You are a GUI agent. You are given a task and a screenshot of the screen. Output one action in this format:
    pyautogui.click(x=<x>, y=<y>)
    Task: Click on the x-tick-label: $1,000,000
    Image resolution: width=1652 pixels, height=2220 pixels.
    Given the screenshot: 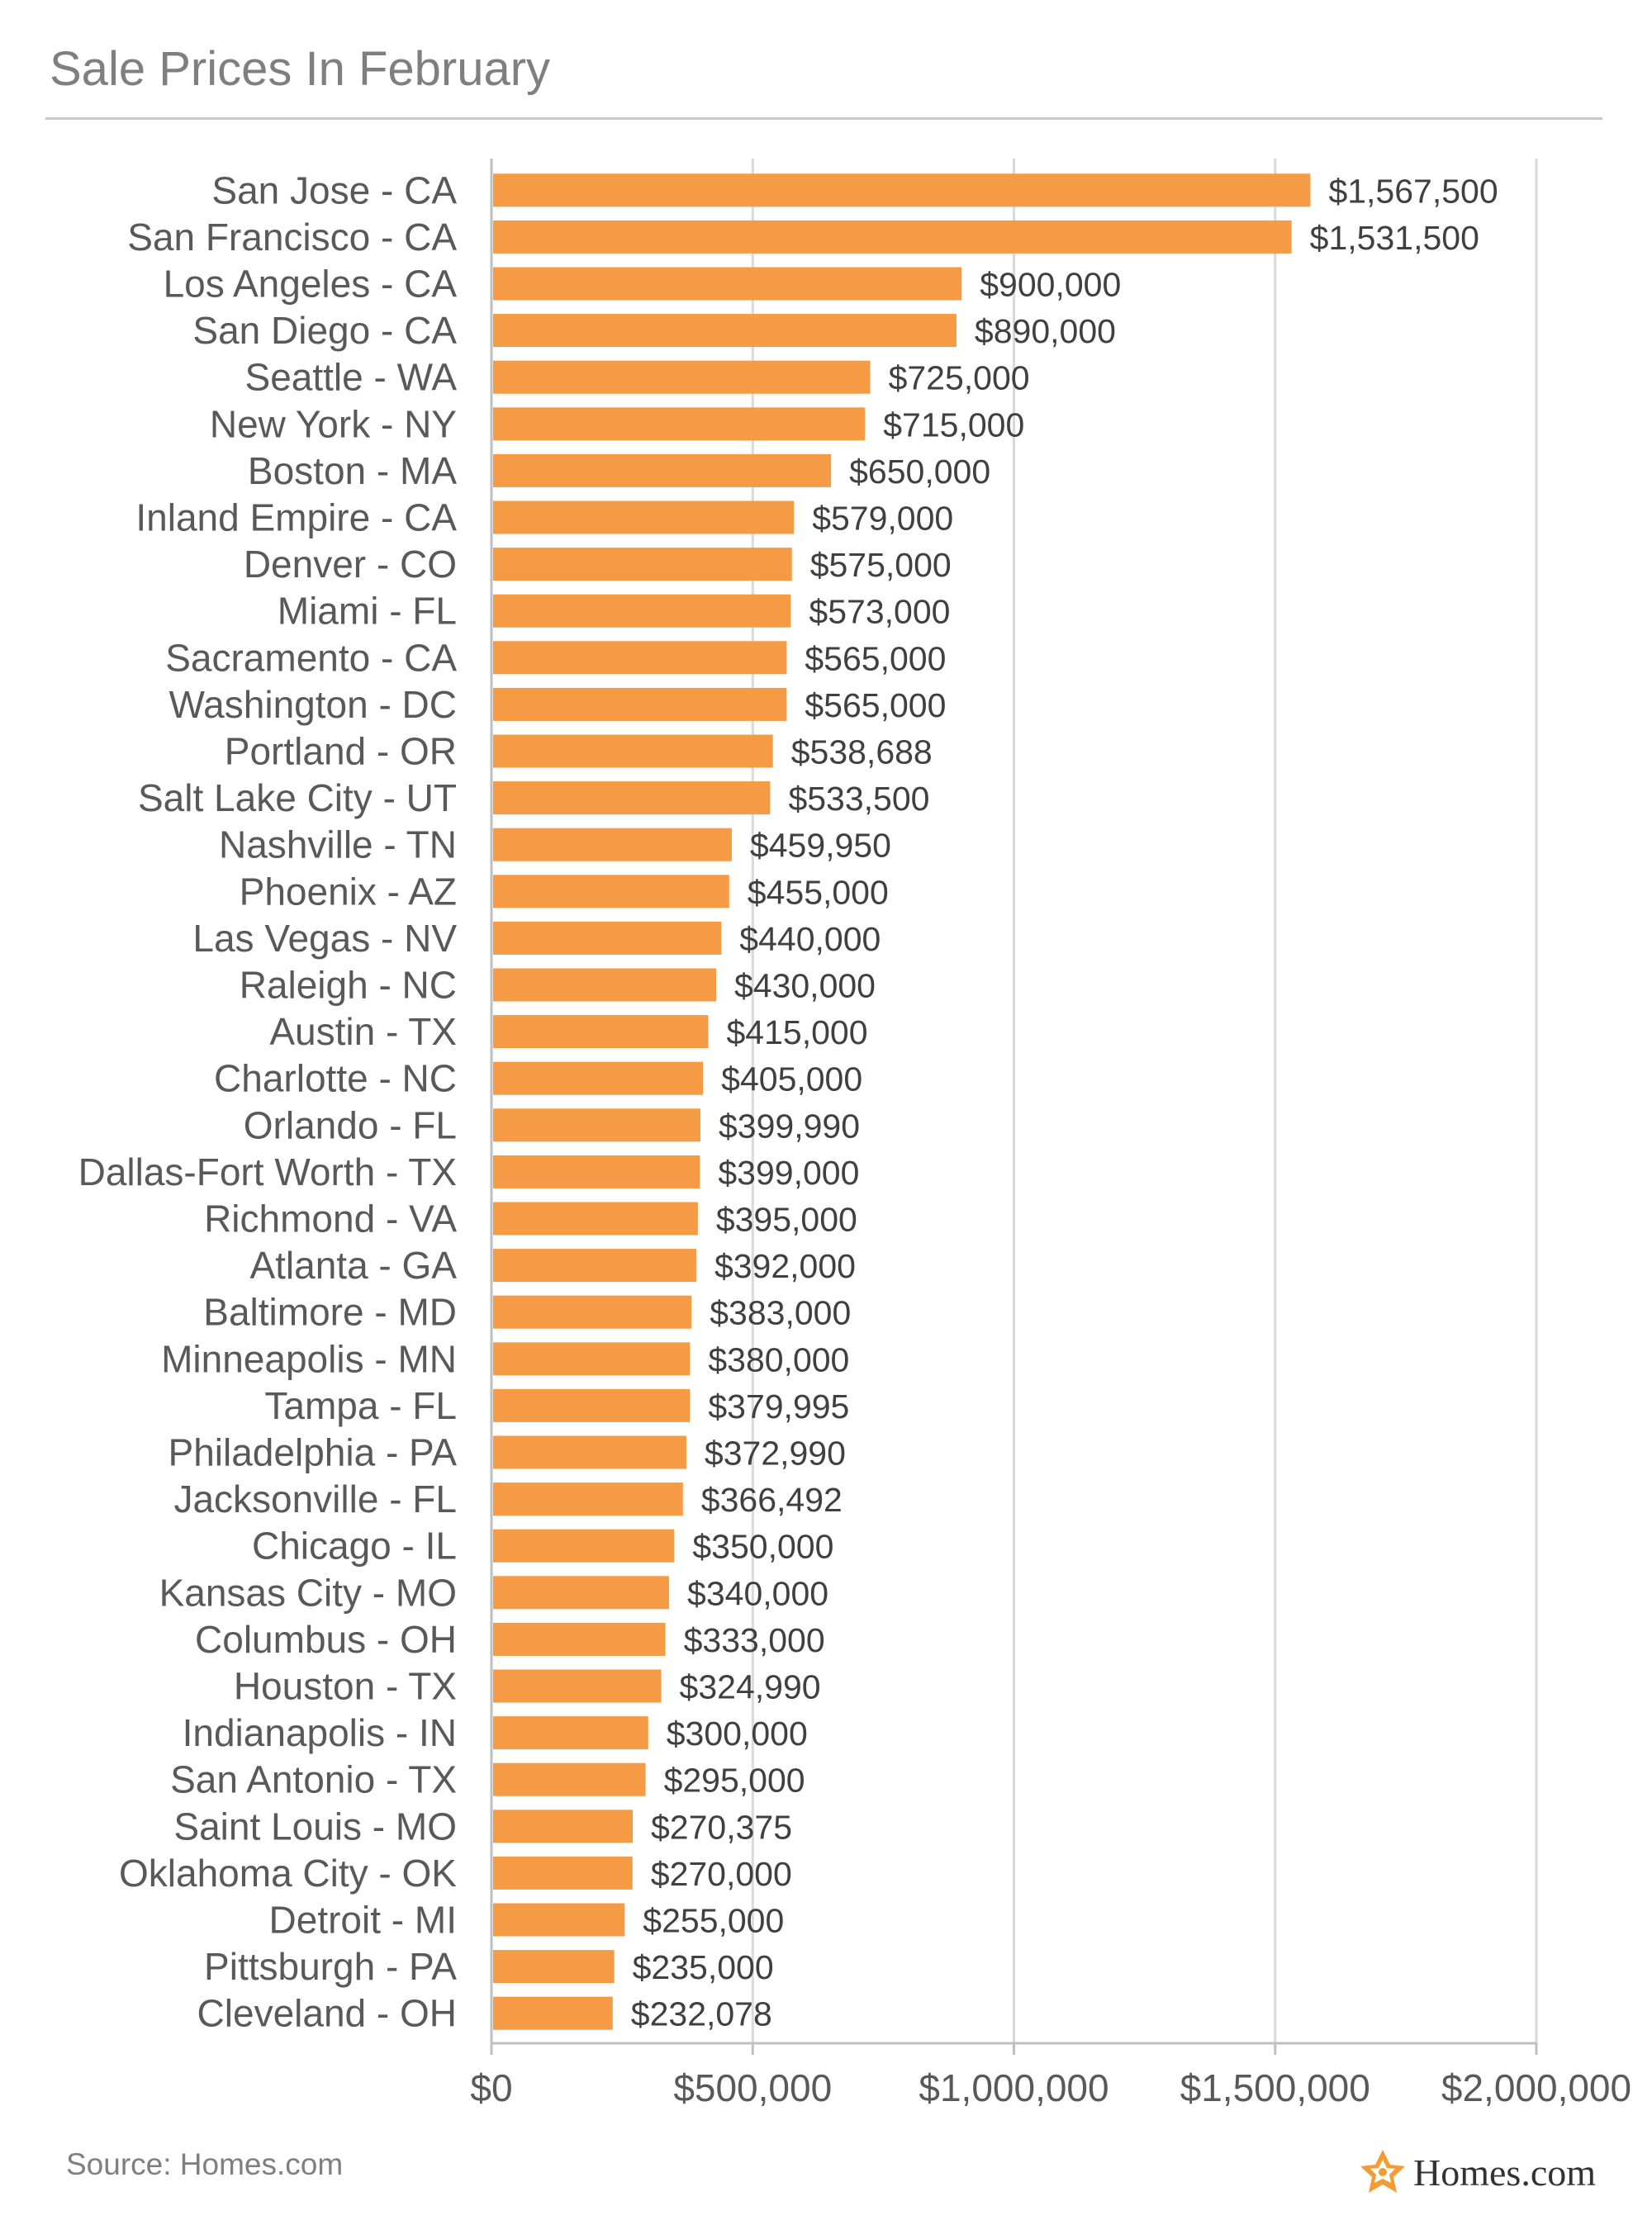 What is the action you would take?
    pyautogui.click(x=1013, y=2087)
    